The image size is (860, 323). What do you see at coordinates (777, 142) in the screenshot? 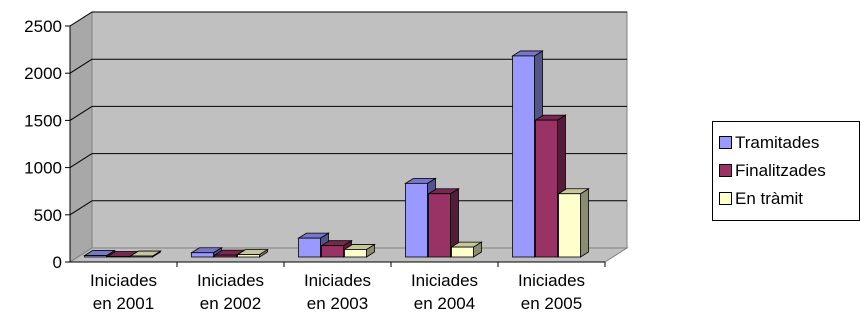
I see `legend-label-tramitades: Tramitades` at bounding box center [777, 142].